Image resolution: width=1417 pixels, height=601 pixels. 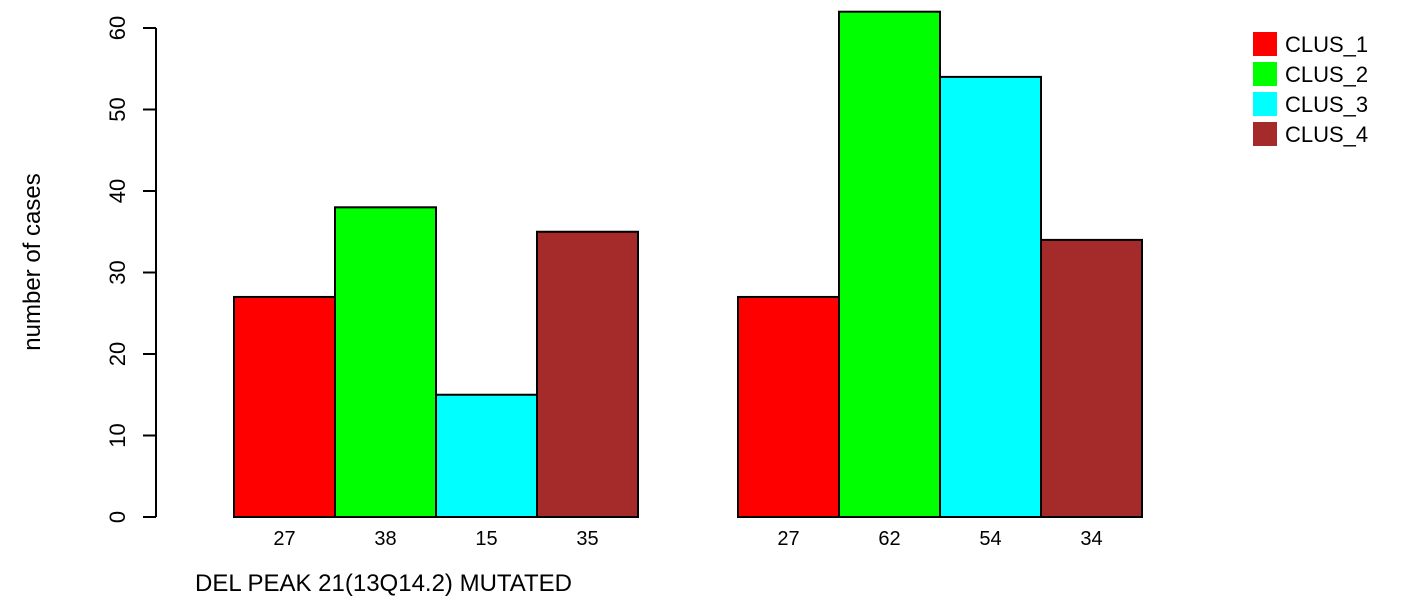 I want to click on y-tick-label: 0, so click(x=117, y=517).